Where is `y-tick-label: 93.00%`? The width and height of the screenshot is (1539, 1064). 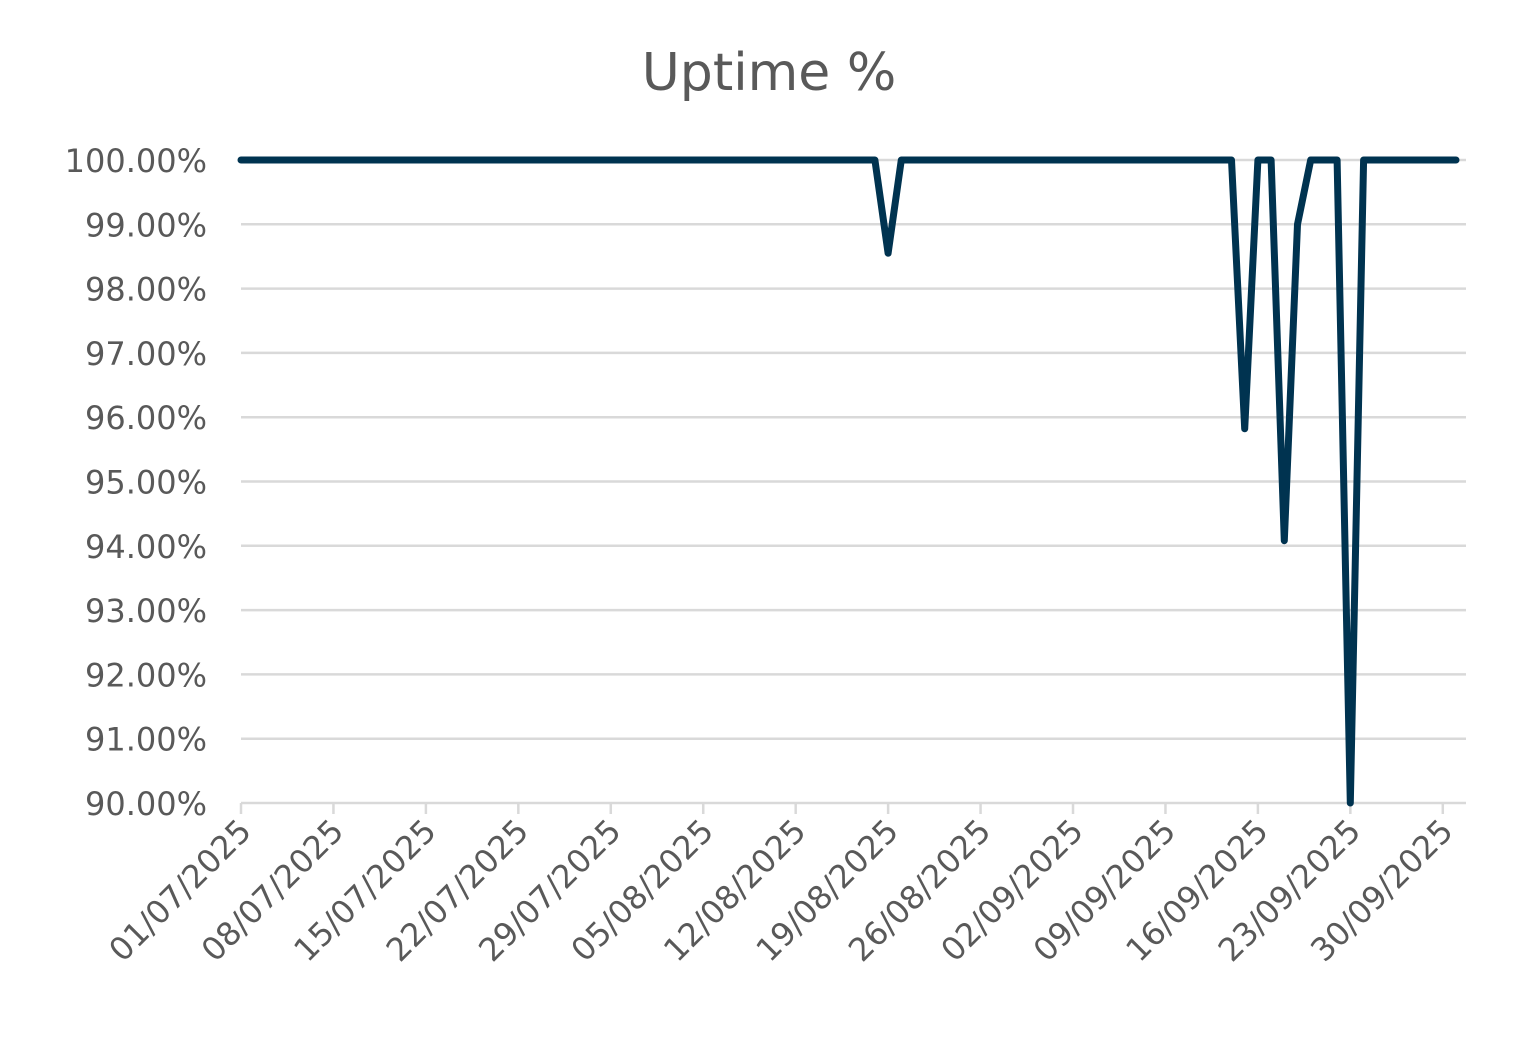 y-tick-label: 93.00% is located at coordinates (146, 611).